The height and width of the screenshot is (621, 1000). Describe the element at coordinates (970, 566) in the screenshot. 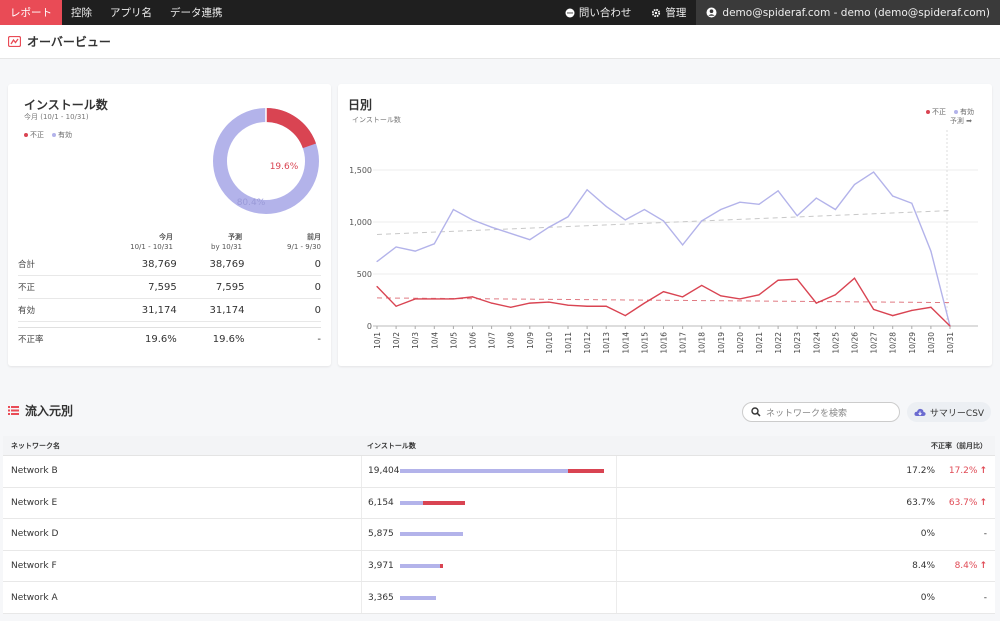

I see `fraud-rate-compare: 8.4% ↑` at that location.